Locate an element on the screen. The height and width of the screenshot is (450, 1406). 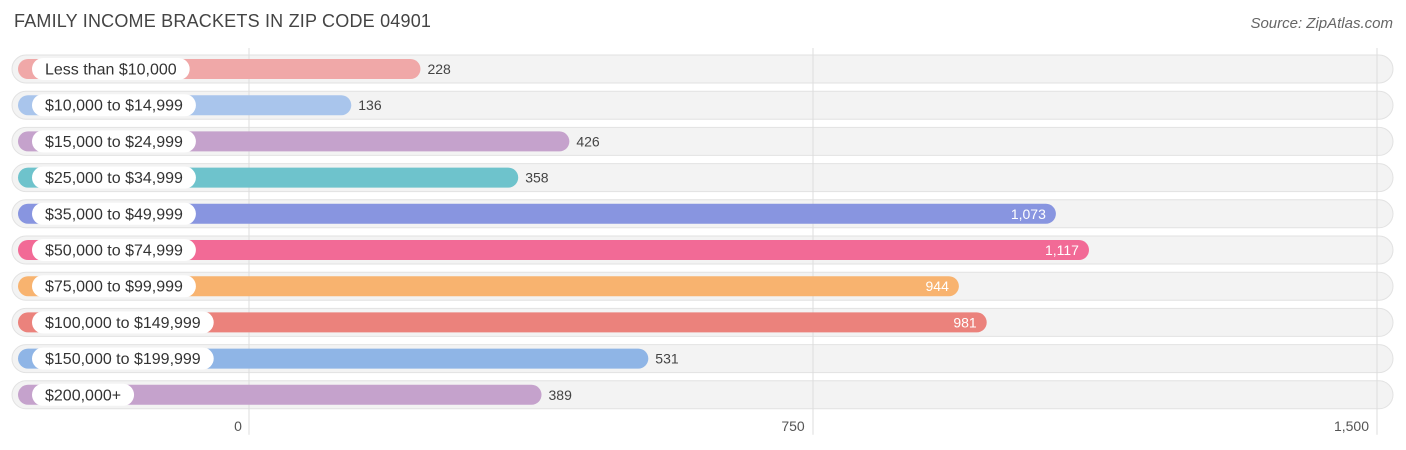
source-note: Source: ZipAtlas.com is located at coordinates (1321, 23).